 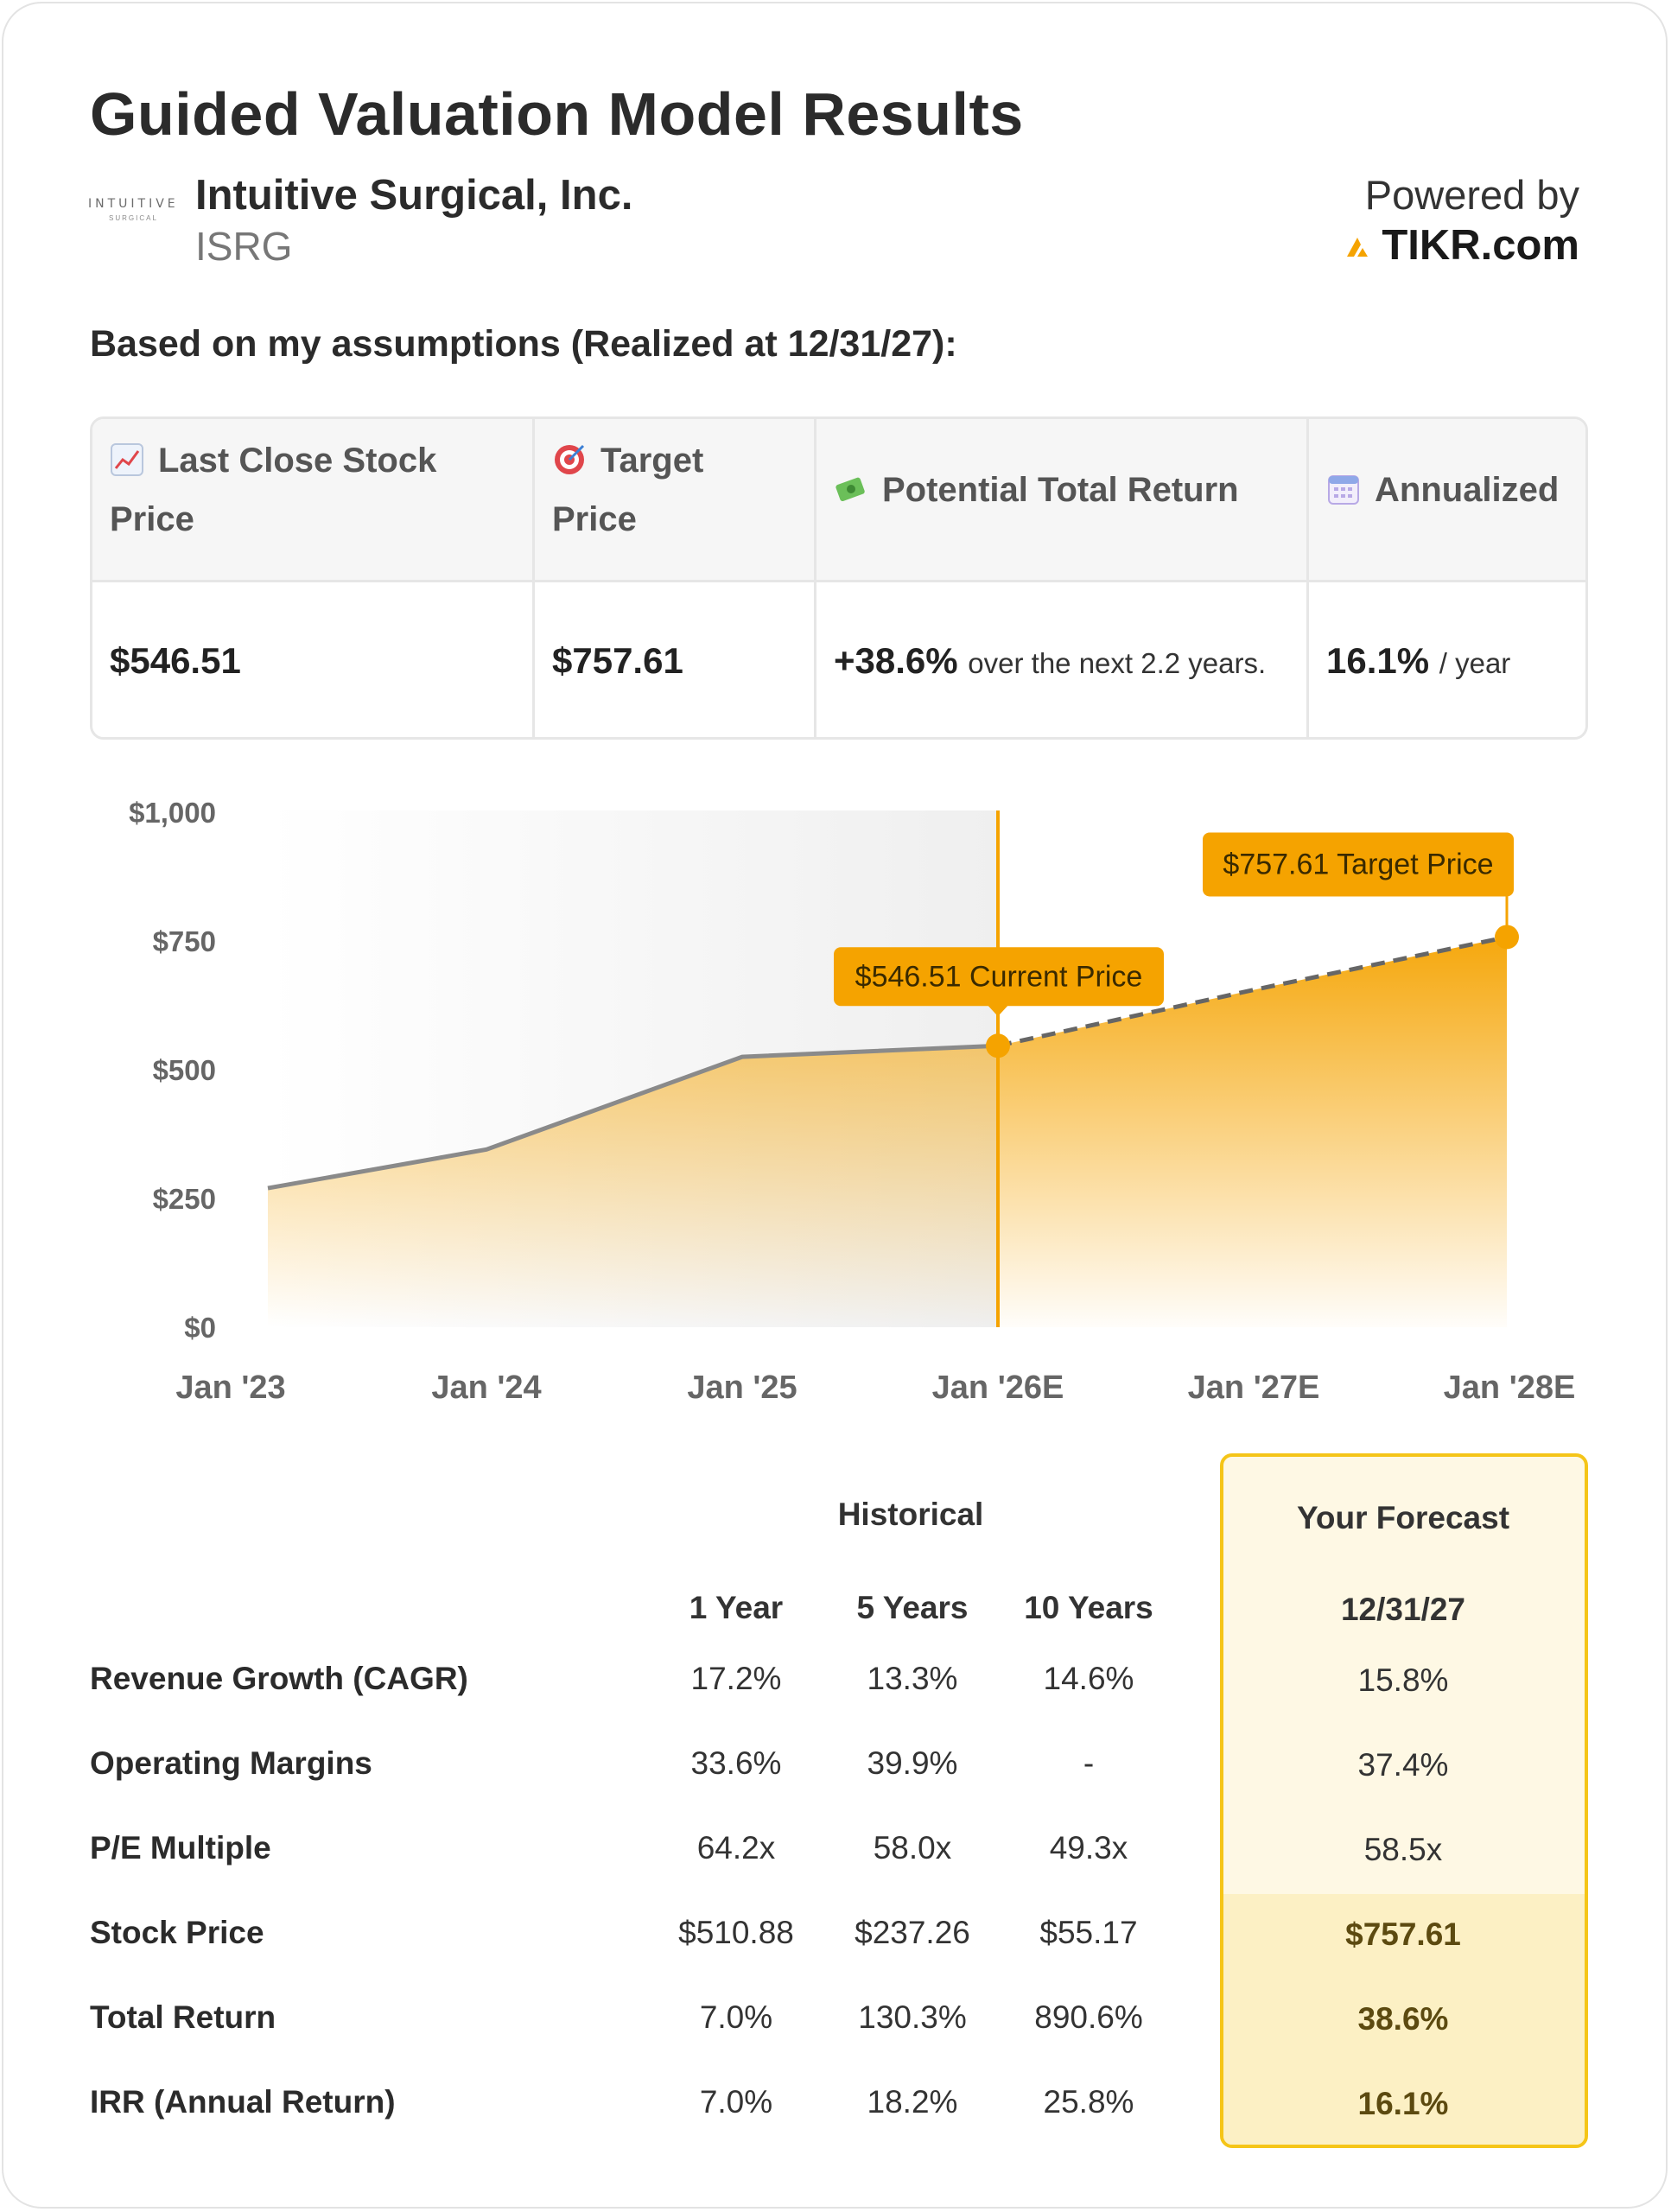 What do you see at coordinates (1403, 2103) in the screenshot?
I see `forecast-cell: 16.1%` at bounding box center [1403, 2103].